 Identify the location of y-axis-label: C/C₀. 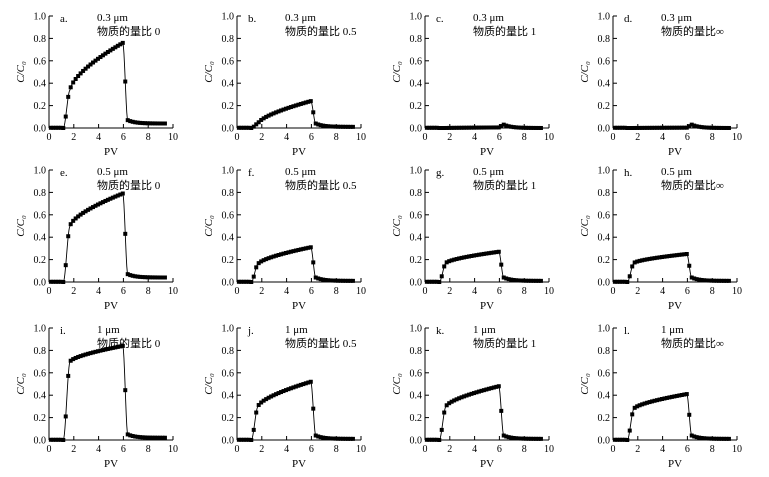
(209, 72).